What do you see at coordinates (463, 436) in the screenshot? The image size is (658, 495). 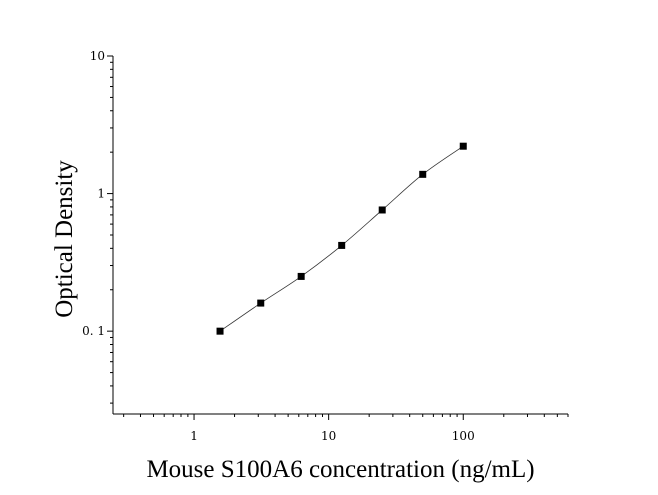 I see `x-tick-label: 100` at bounding box center [463, 436].